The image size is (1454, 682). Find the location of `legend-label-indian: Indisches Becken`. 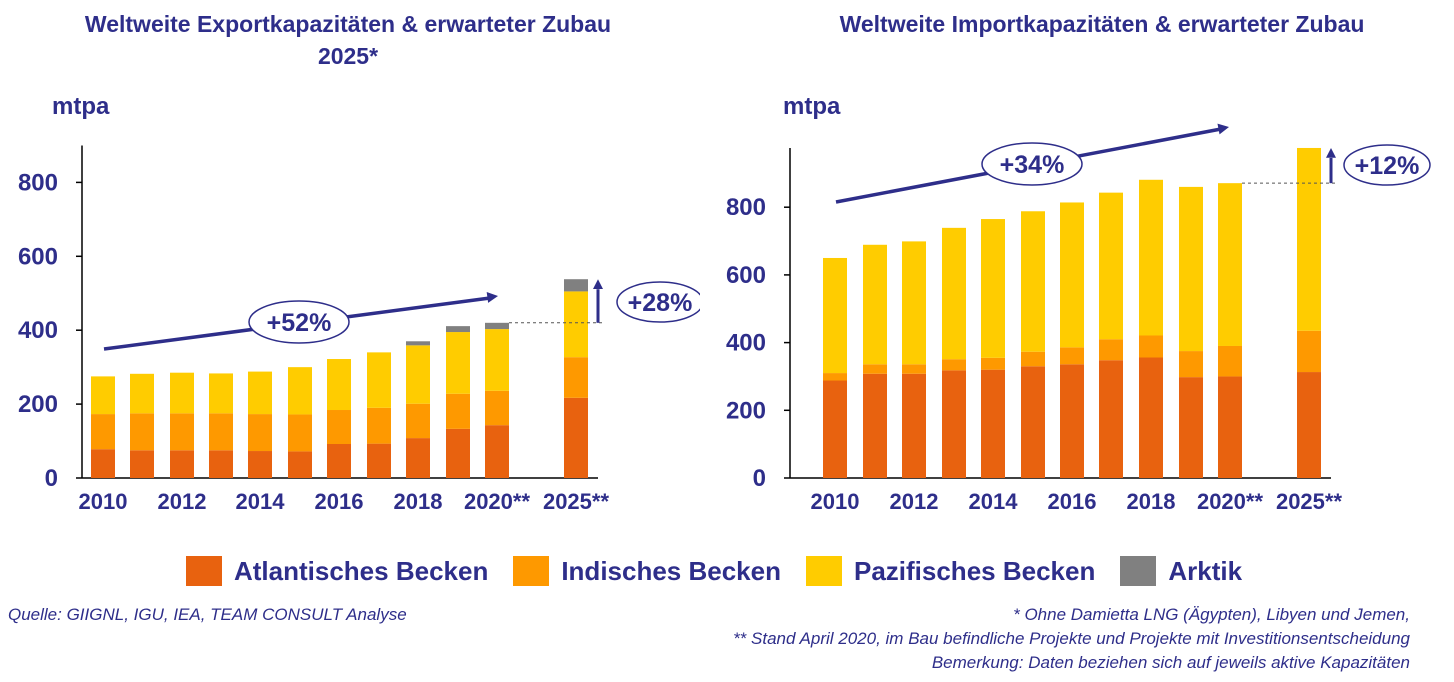

legend-label-indian: Indisches Becken is located at coordinates (671, 570).